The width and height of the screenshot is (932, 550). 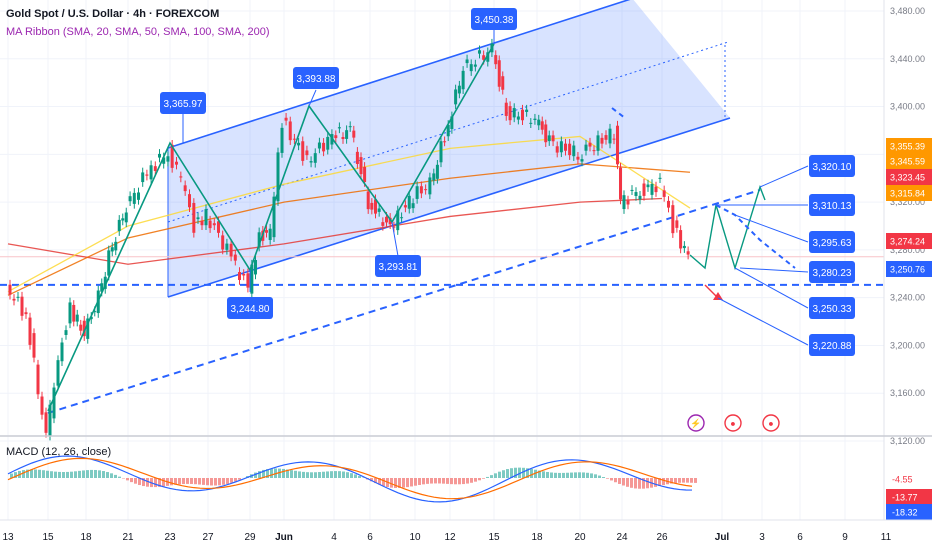 What do you see at coordinates (395, 239) in the screenshot?
I see `swing-connector` at bounding box center [395, 239].